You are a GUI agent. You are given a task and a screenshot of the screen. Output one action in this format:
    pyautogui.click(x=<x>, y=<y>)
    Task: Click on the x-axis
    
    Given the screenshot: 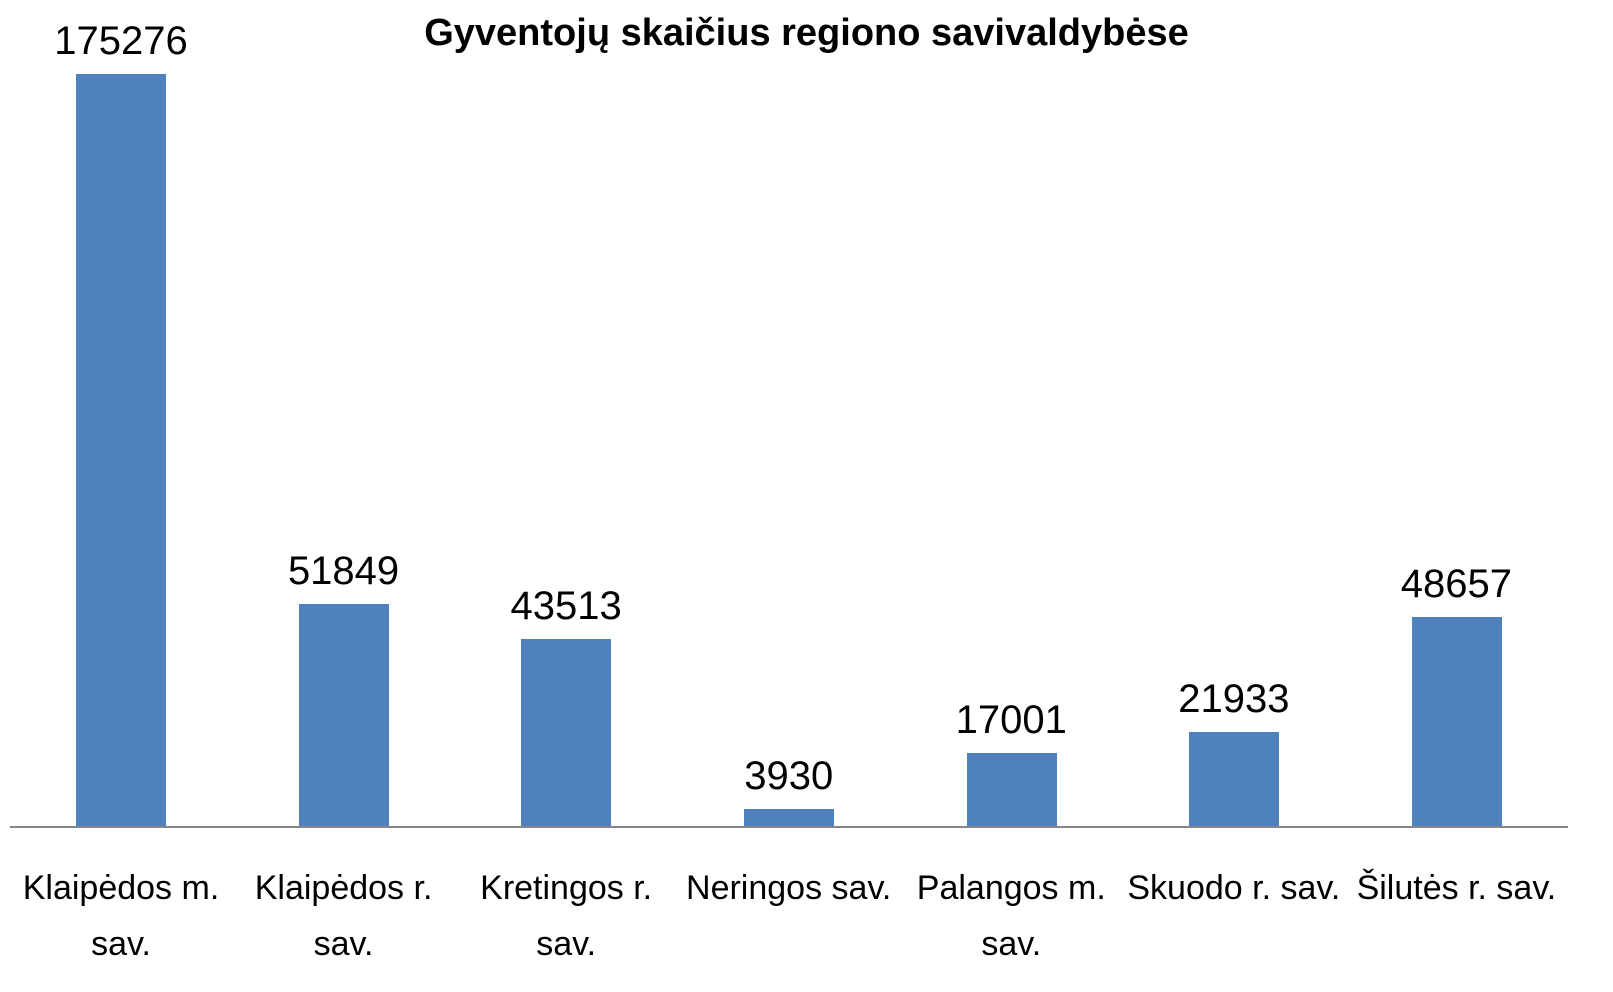 What is the action you would take?
    pyautogui.click(x=789, y=827)
    